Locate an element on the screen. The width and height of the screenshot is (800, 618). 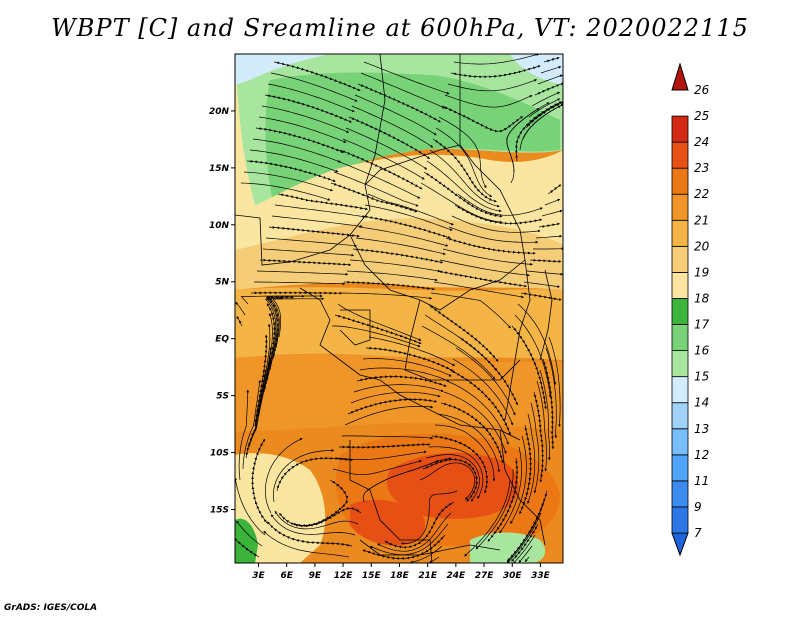
latitude-axis: 20N 15N 10N 5N EQ 5S 10S 15S is located at coordinates (222, 311).